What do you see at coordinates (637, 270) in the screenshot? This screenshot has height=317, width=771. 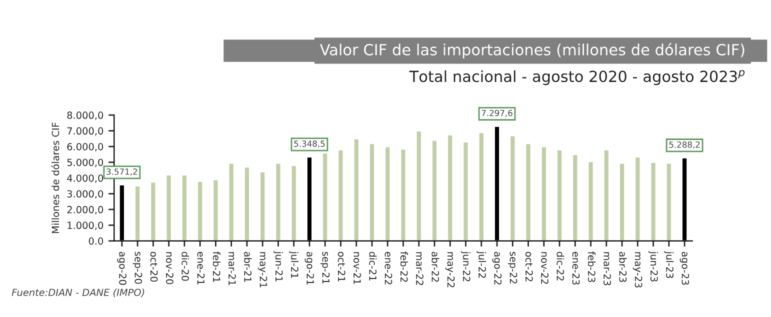 I see `x-tick-label: may-23` at bounding box center [637, 270].